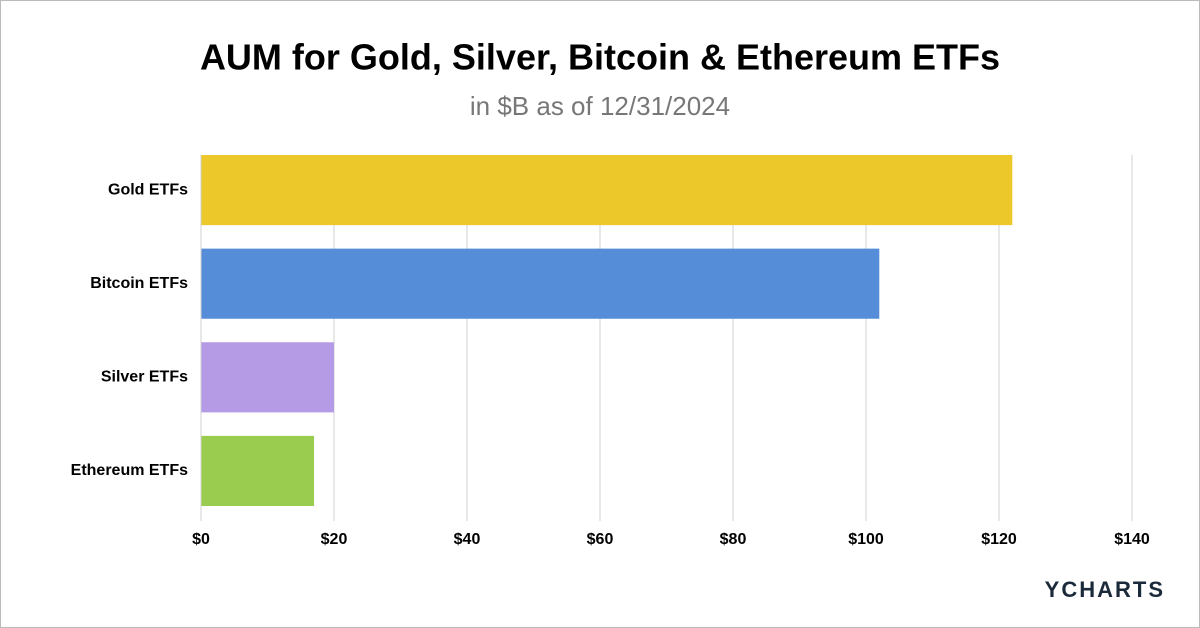 This screenshot has width=1200, height=628. What do you see at coordinates (1105, 589) in the screenshot?
I see `logo: YCHARTS` at bounding box center [1105, 589].